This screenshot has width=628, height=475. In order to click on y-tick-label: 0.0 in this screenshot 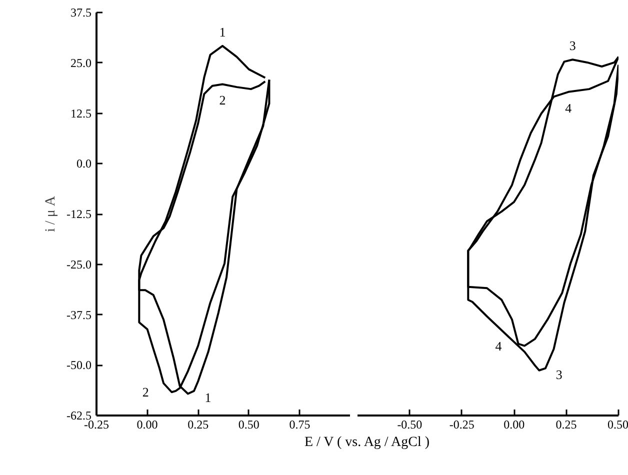, I will do `click(84, 163)`.